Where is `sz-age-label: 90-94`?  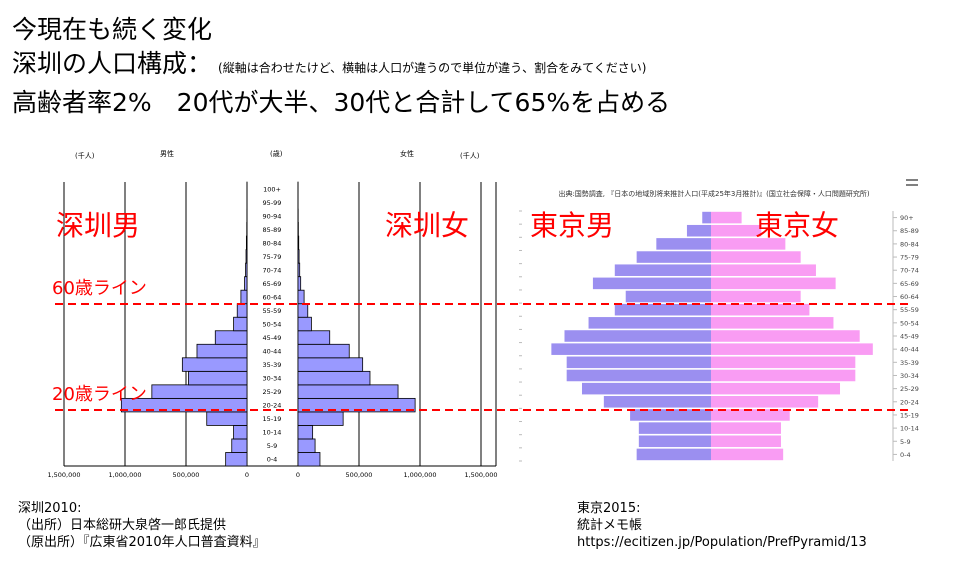 sz-age-label: 90-94 is located at coordinates (272, 216).